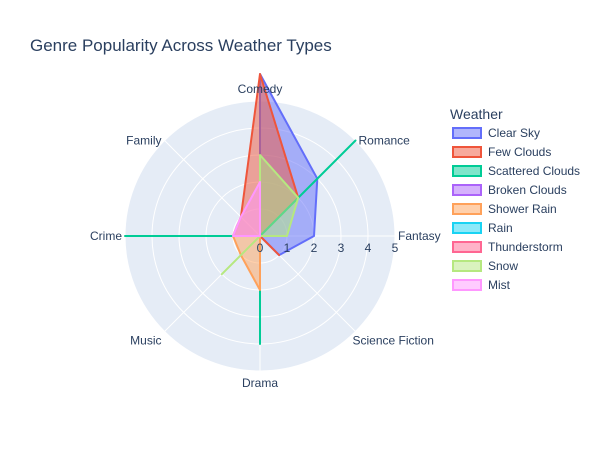 The height and width of the screenshot is (450, 607). Describe the element at coordinates (476, 114) in the screenshot. I see `legend-title: Weather` at that location.